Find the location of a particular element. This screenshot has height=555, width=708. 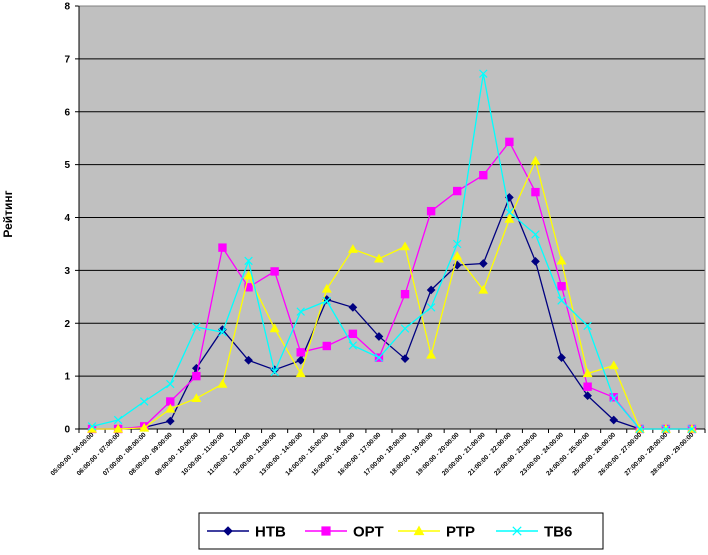

legend-entry: РТР is located at coordinates (436, 532).